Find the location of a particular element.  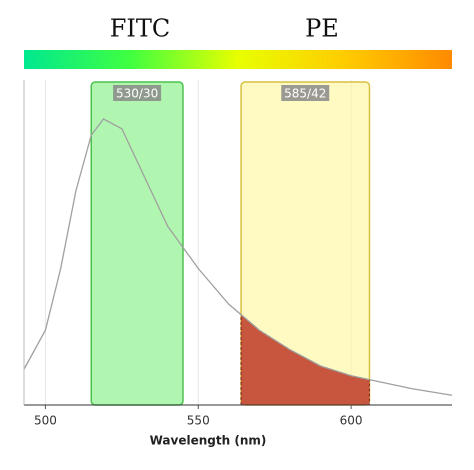

x-tick-label: 500 is located at coordinates (45, 421).